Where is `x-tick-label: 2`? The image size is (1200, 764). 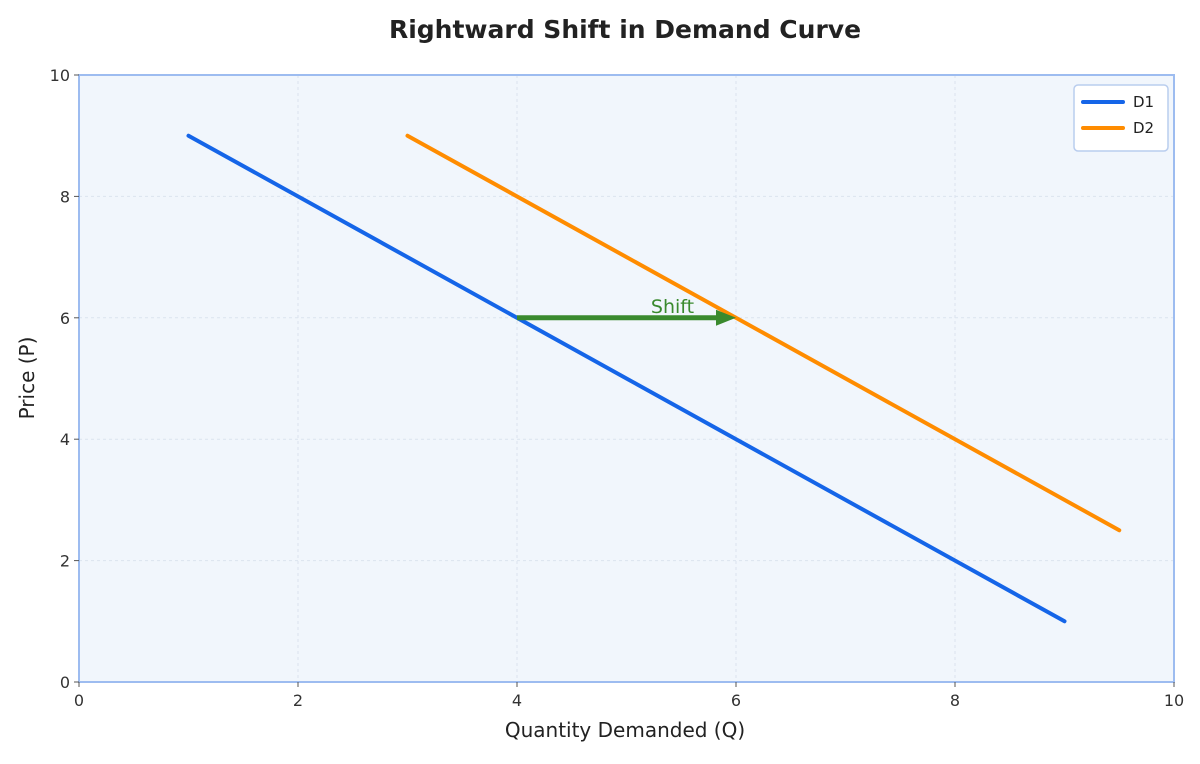 x-tick-label: 2 is located at coordinates (298, 700).